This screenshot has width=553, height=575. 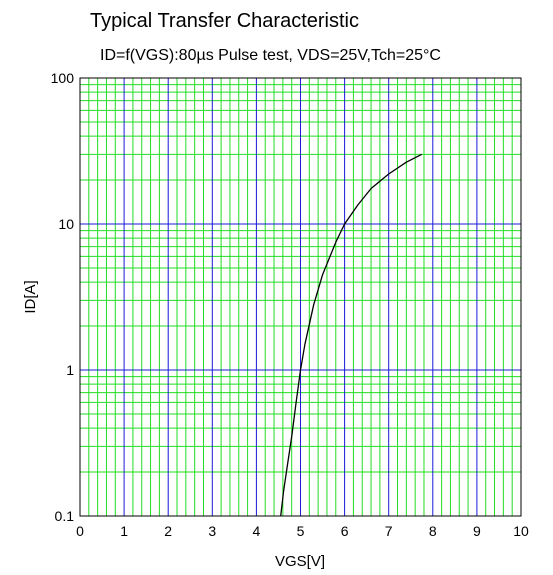 I want to click on x-tick-label: 2, so click(x=168, y=531).